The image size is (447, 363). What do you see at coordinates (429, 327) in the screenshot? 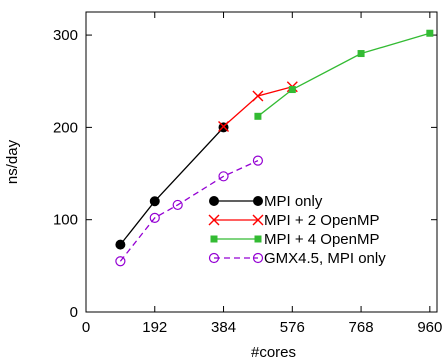
I see `x-tick-label: 960` at bounding box center [429, 327].